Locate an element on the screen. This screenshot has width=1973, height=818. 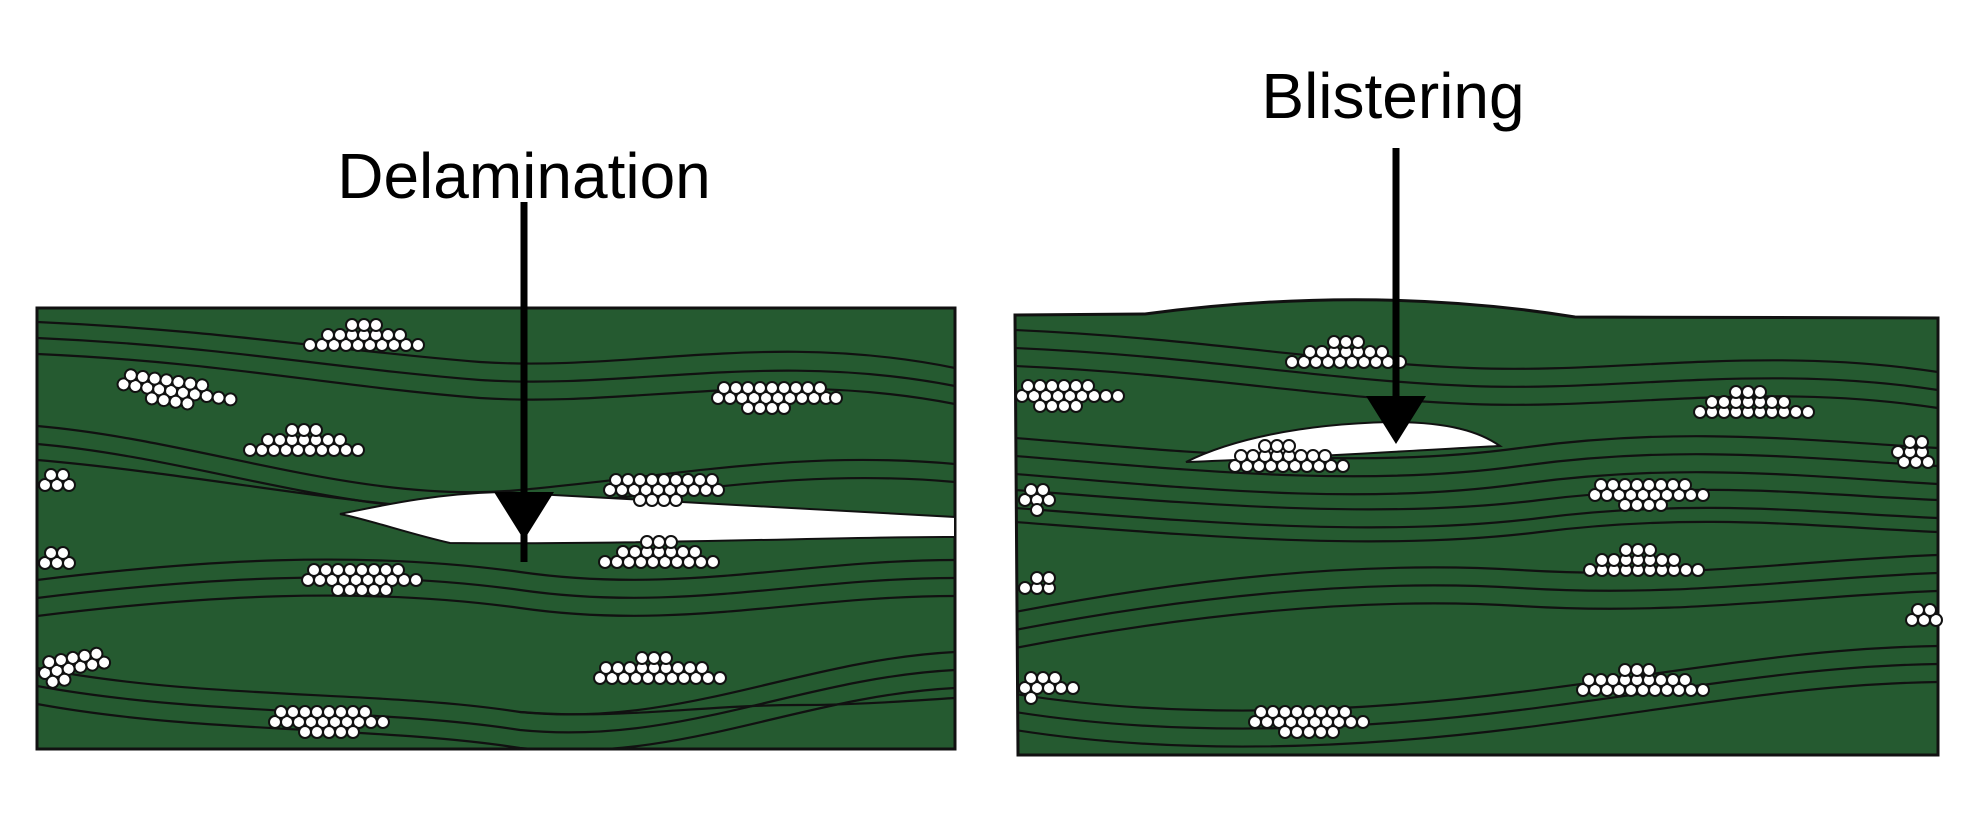
delamination-label: Delamination is located at coordinates (524, 176).